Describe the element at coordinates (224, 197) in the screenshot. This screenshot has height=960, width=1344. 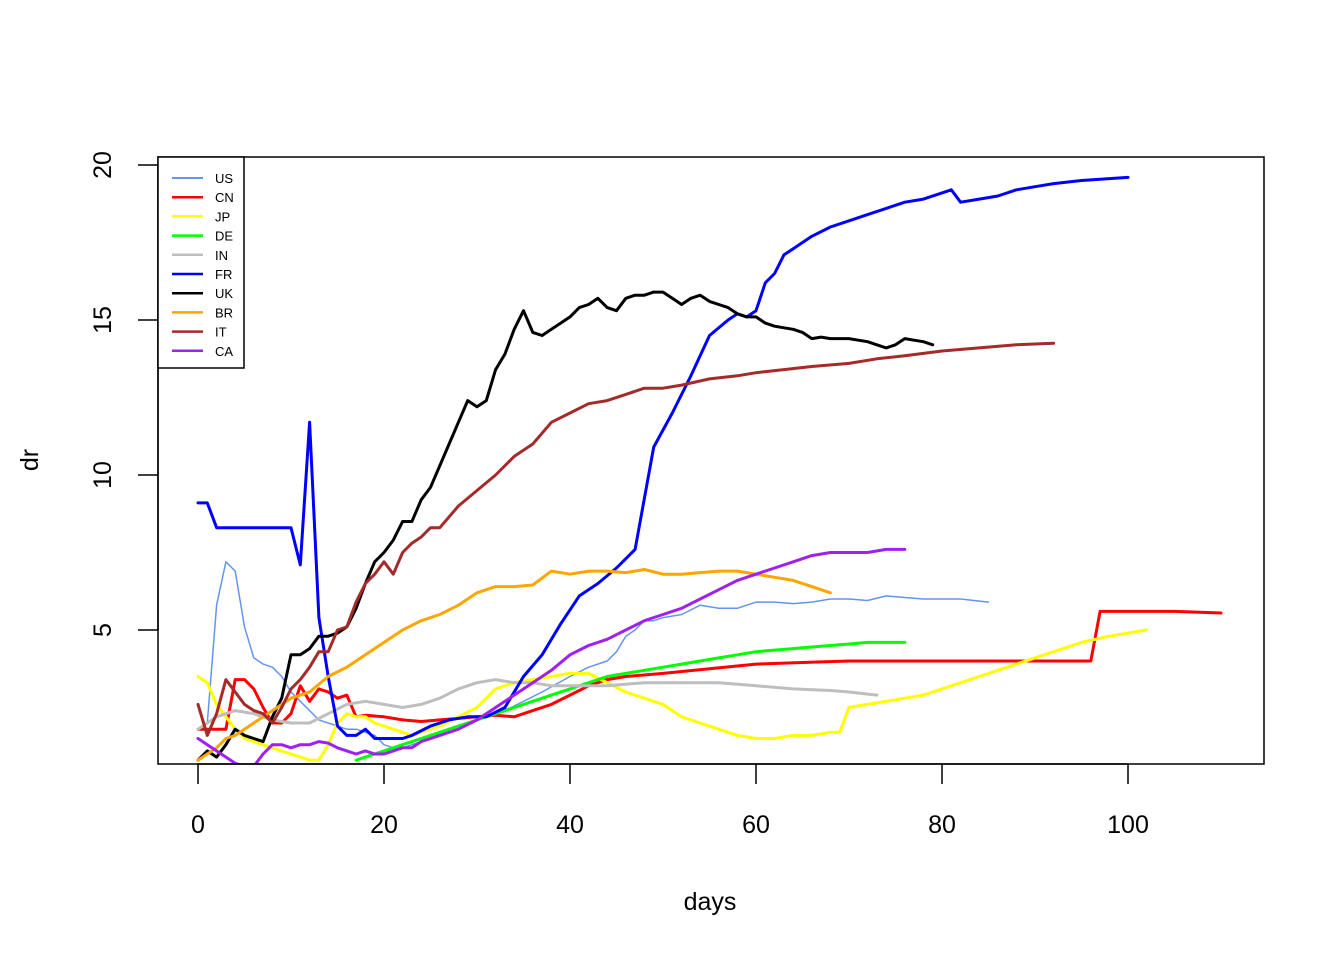
I see `legend-label-cn: CN` at that location.